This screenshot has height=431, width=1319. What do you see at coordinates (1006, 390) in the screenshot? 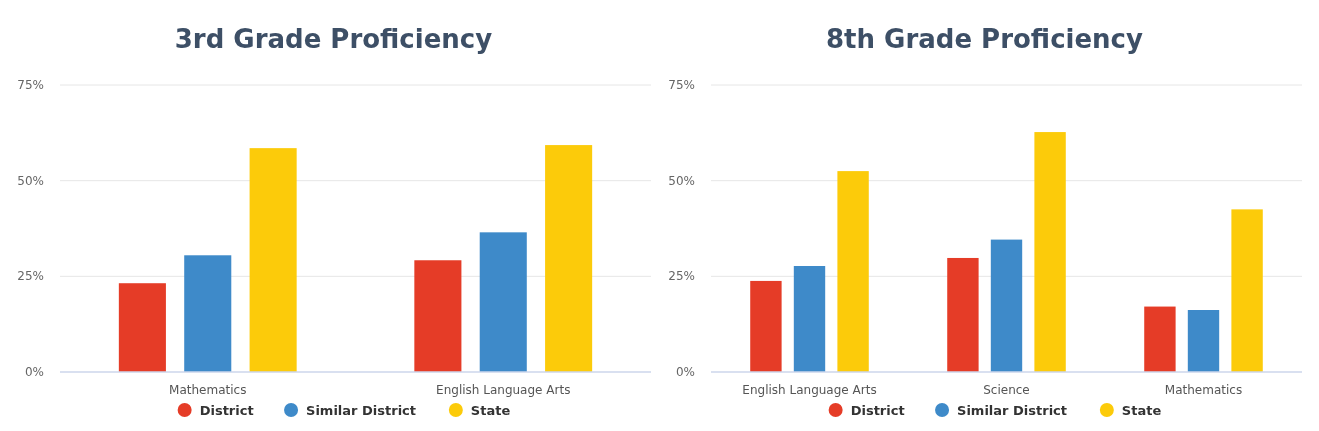
I see `x-tick-label: Science` at bounding box center [1006, 390].